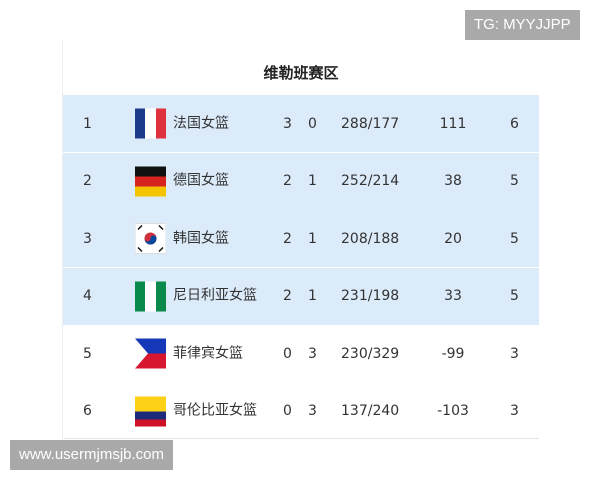 Image resolution: width=600 pixels, height=480 pixels. Describe the element at coordinates (201, 180) in the screenshot. I see `team-name: 德国女篮` at that location.